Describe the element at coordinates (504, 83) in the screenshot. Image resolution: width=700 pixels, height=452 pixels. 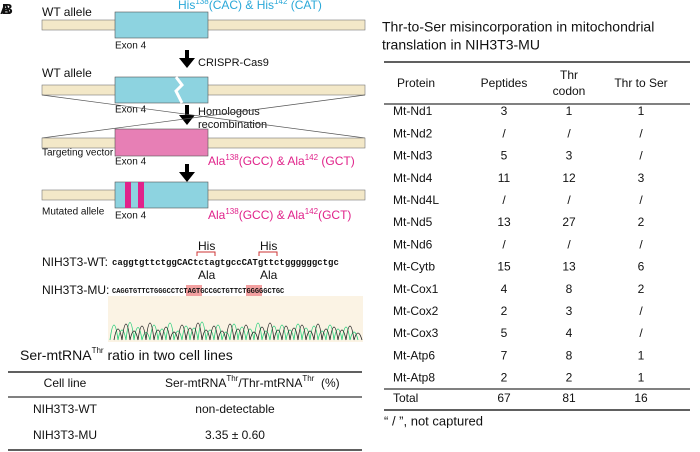
I see `header-cell: Peptides` at that location.